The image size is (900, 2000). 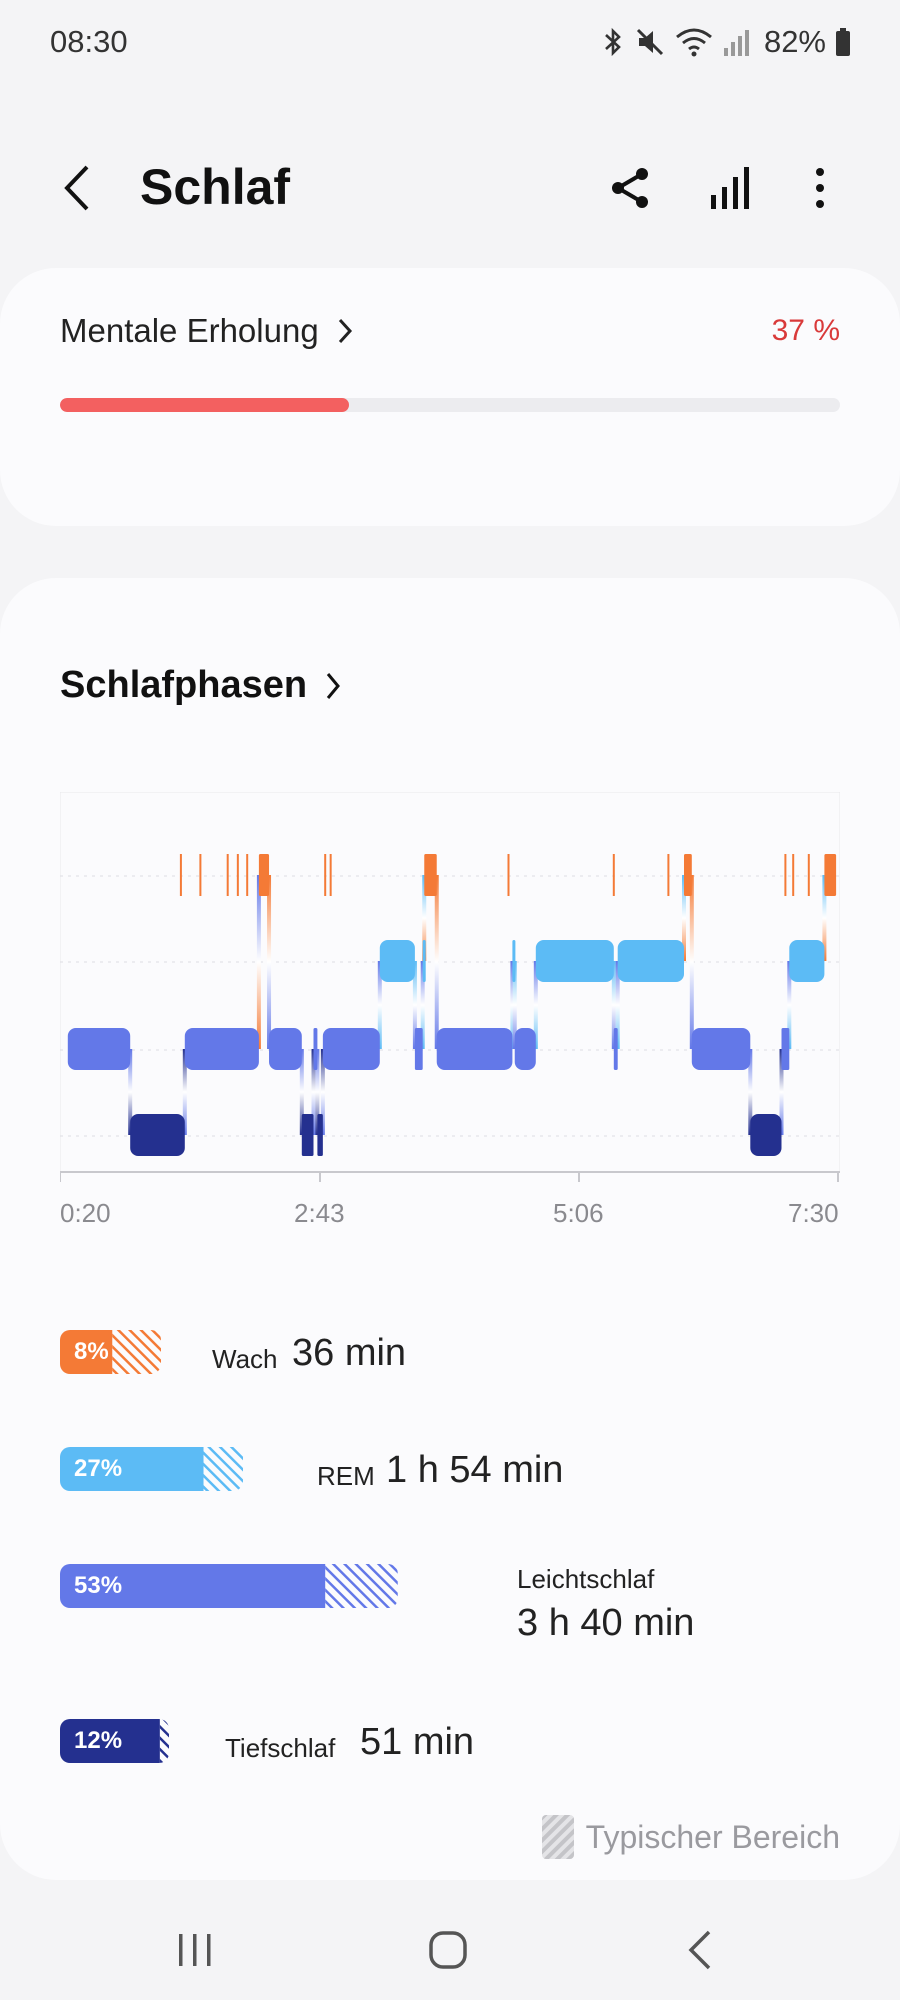 What do you see at coordinates (700, 1950) in the screenshot?
I see `back-nav-button` at bounding box center [700, 1950].